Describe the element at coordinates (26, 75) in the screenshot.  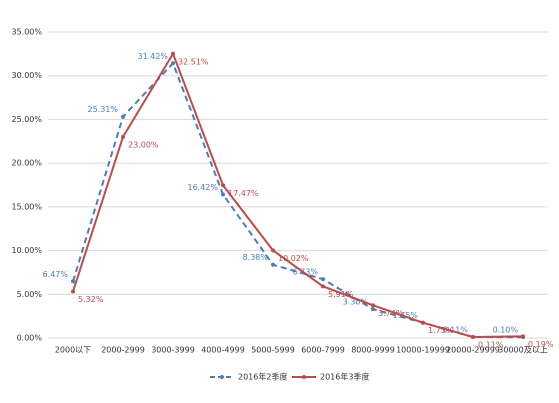
I see `y-tick-label: 30.00%` at that location.